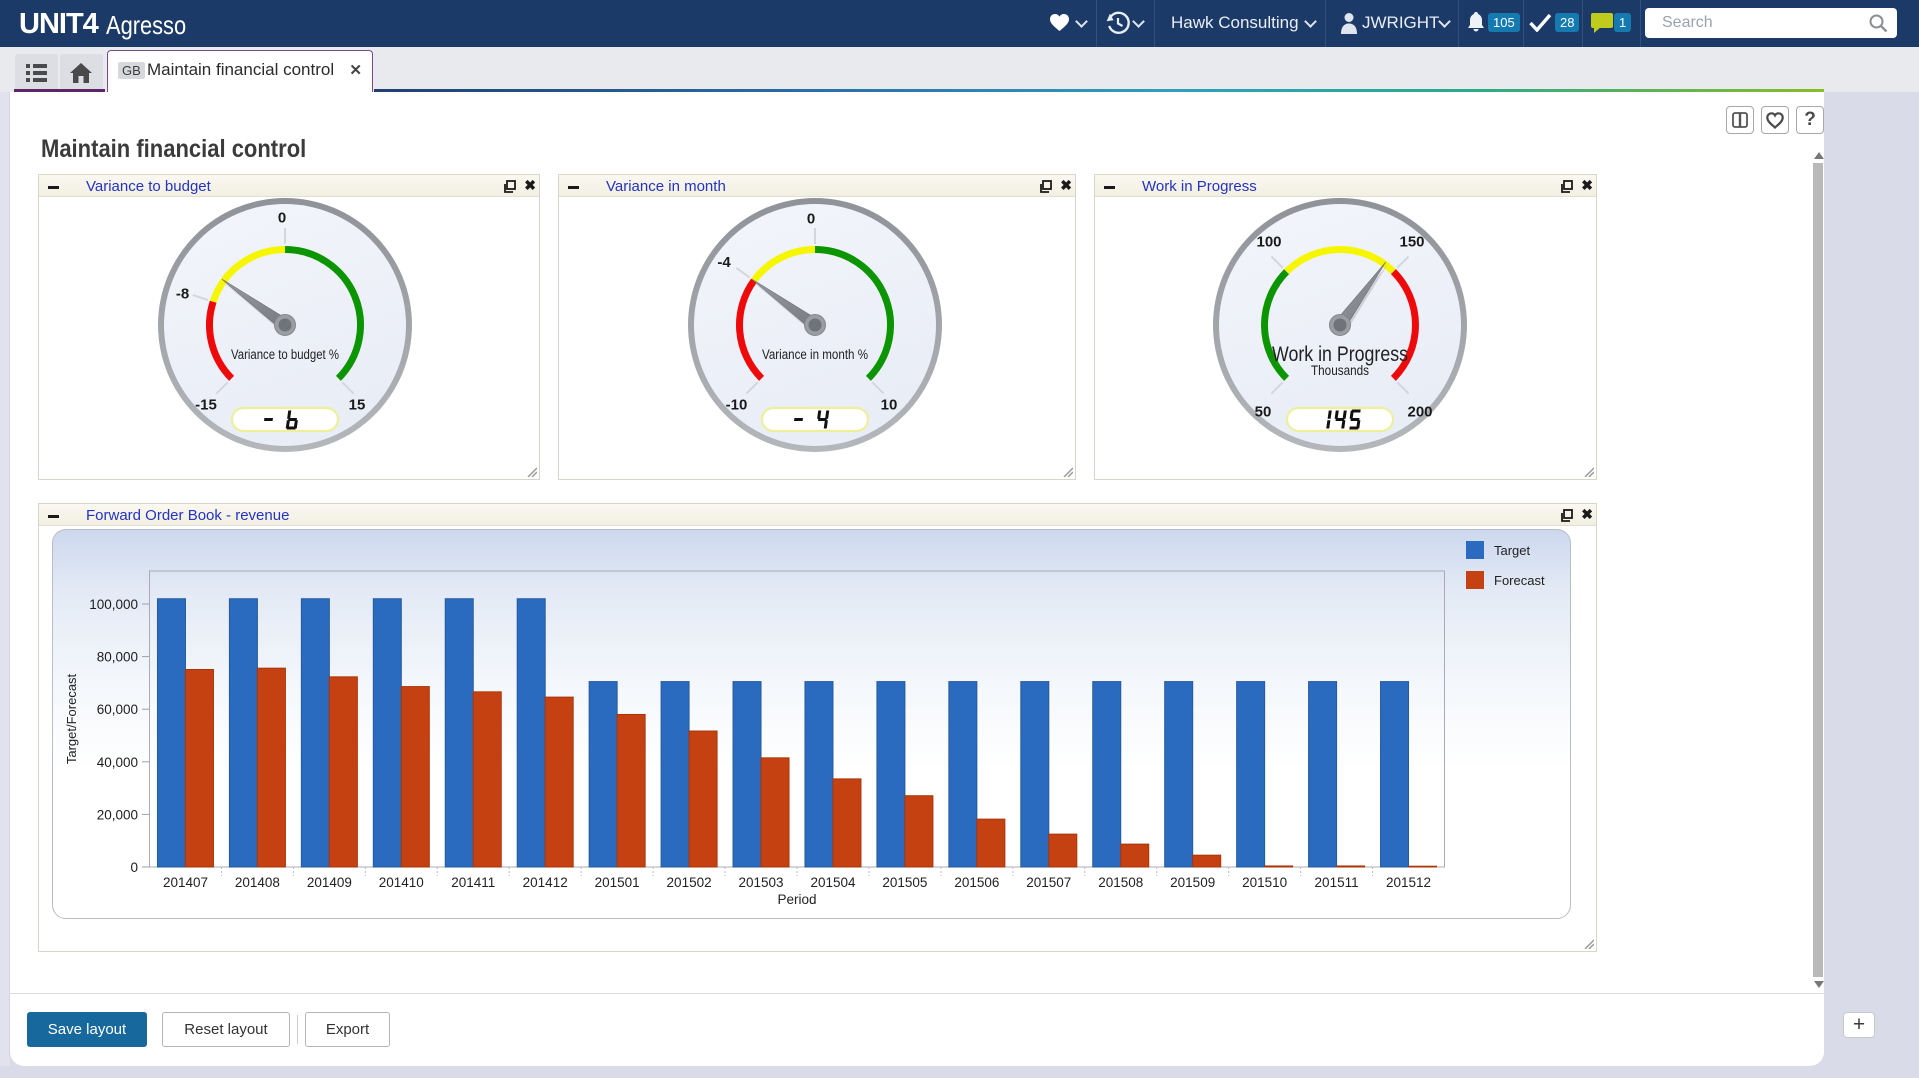 This screenshot has width=1919, height=1078. Describe the element at coordinates (357, 405) in the screenshot. I see `svg-text: 15` at that location.